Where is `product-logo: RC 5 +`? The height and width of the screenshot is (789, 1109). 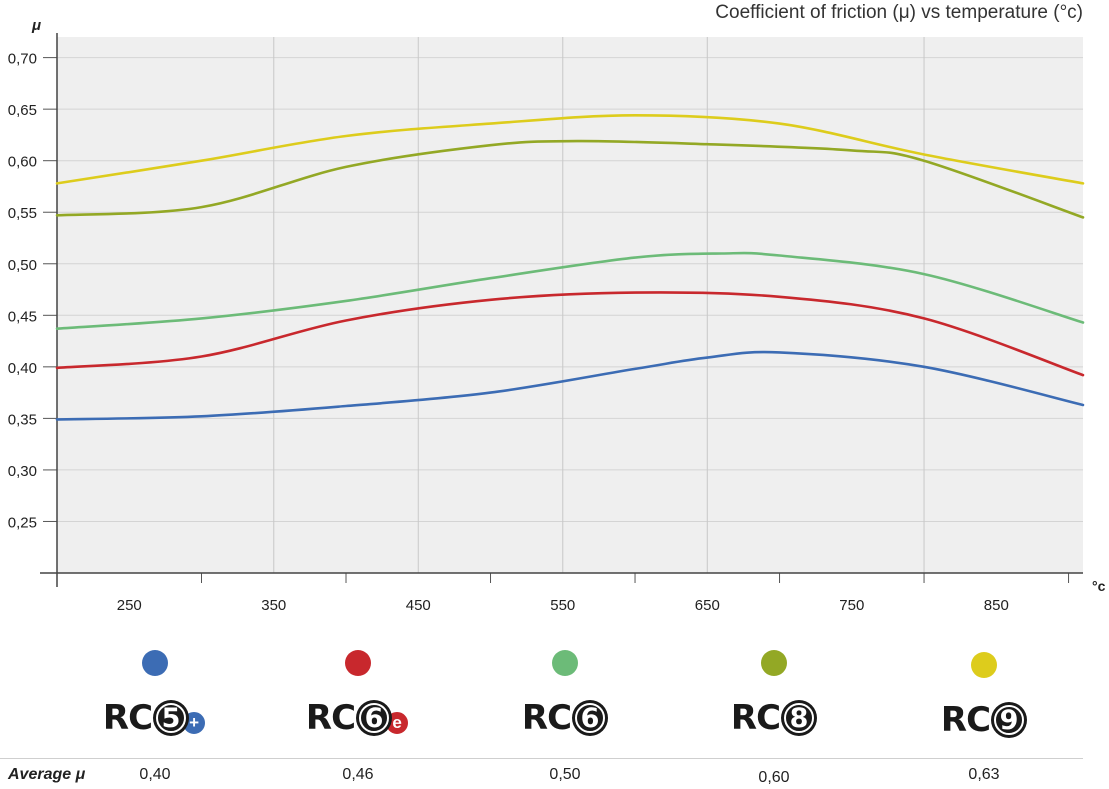
product-logo: RC 5 + is located at coordinates (155, 718).